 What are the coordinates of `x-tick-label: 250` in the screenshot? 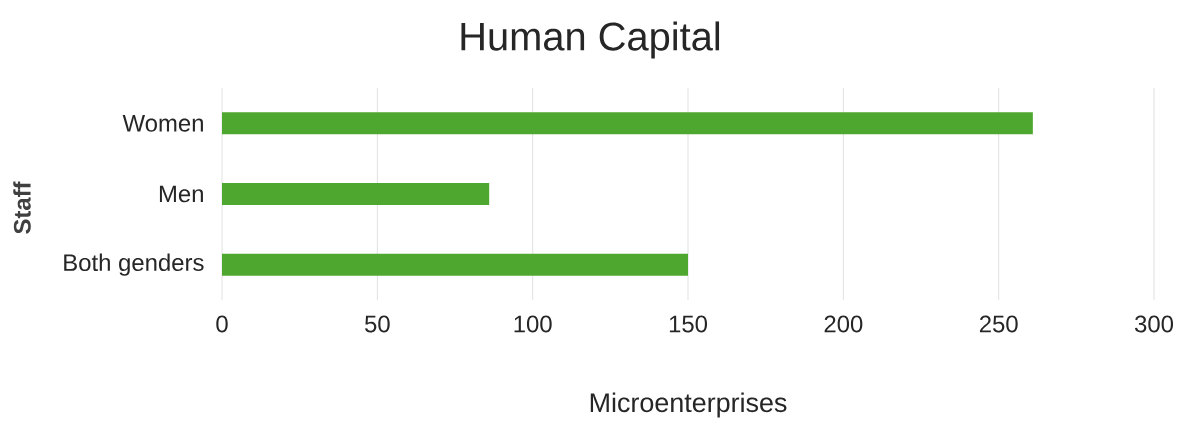 It's located at (998, 324).